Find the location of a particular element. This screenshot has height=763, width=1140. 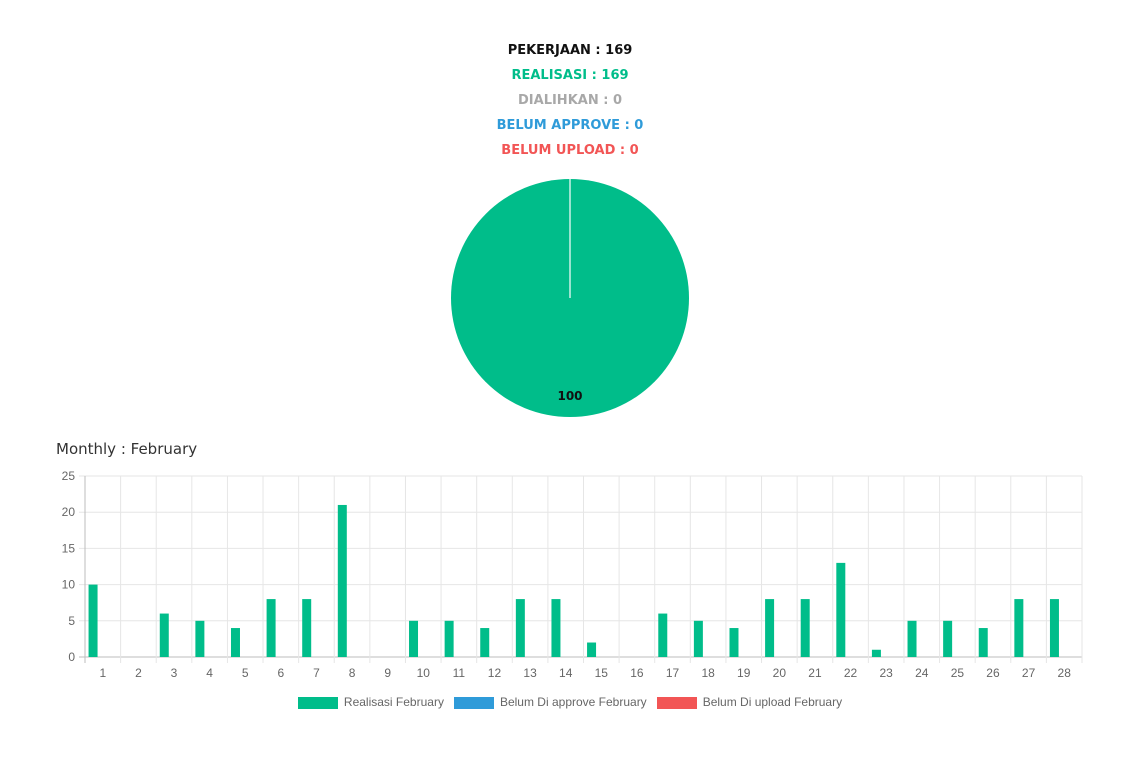

x-tick-label: 19 is located at coordinates (744, 673).